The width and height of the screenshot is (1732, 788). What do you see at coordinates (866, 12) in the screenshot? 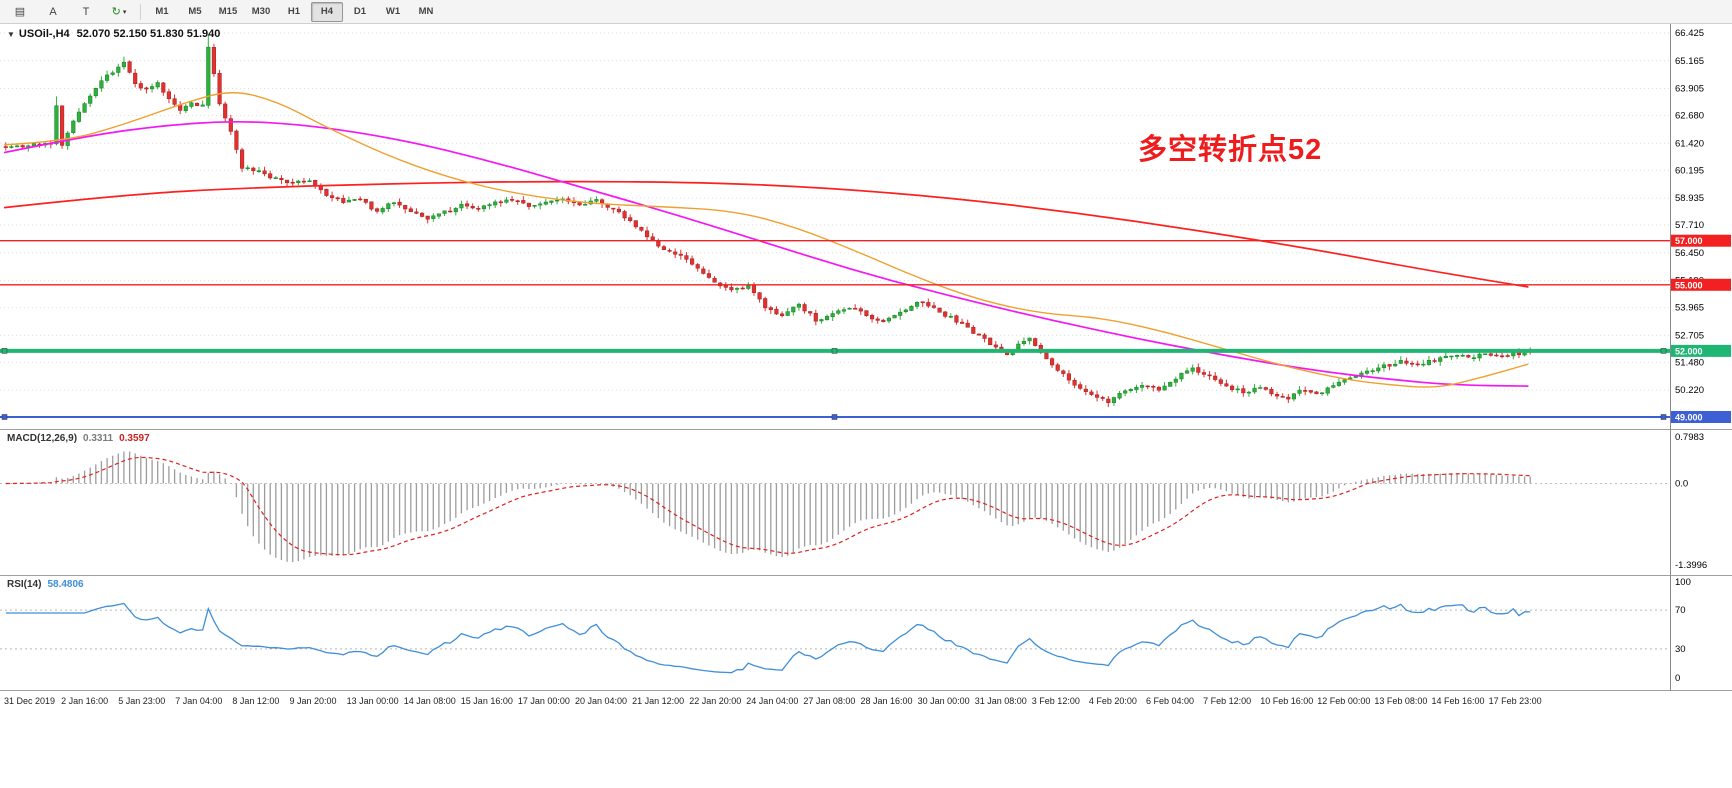
I see `toolbar: ▤ A T ↻ ▾ M1 M5 M15 M30 H1 H4 D1 W1 MN` at bounding box center [866, 12].